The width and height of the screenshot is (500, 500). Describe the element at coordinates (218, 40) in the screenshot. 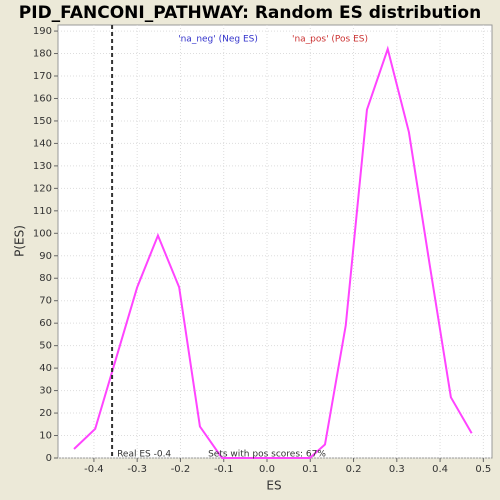

I see `legend-entry: 'na_neg' (Neg ES)` at that location.